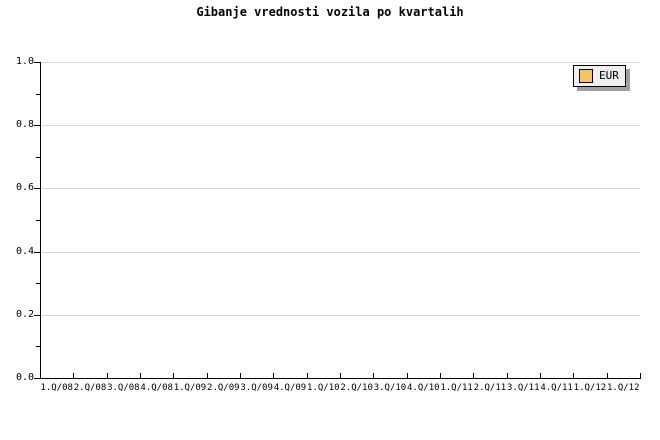 The image size is (660, 440). I want to click on x-axis-label: 4.Q/09, so click(290, 388).